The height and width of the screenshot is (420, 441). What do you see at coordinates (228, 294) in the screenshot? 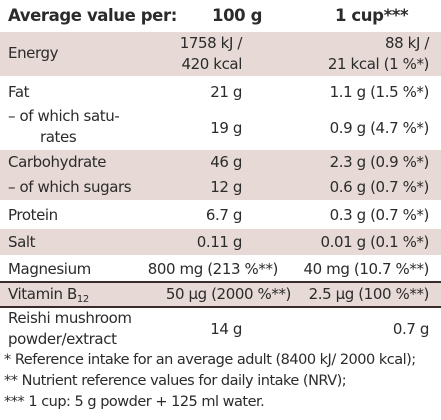
I see `vitamin-b12-100g: 50 µg (2000 %**)` at bounding box center [228, 294].